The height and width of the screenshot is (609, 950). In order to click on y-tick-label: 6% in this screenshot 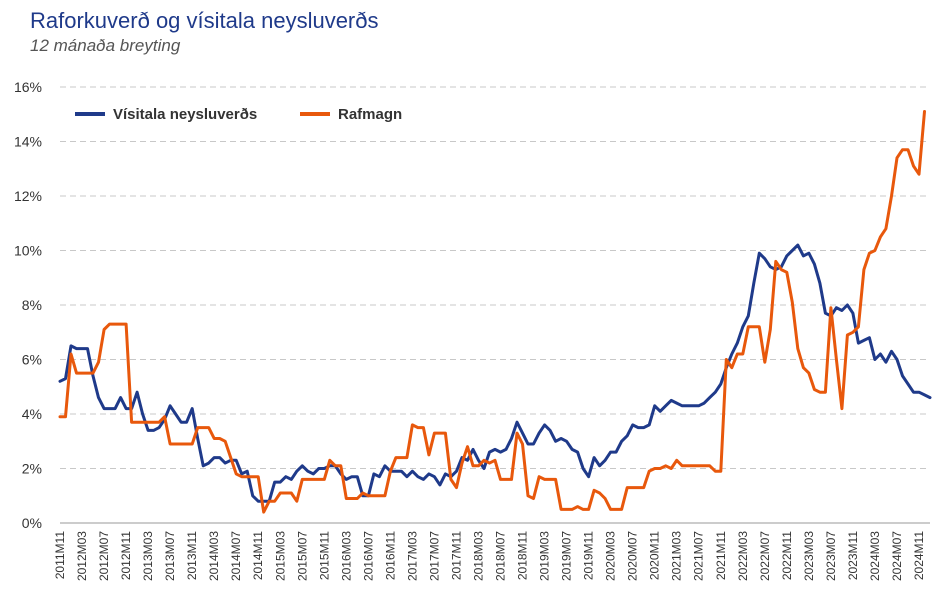, I will do `click(32, 360)`.